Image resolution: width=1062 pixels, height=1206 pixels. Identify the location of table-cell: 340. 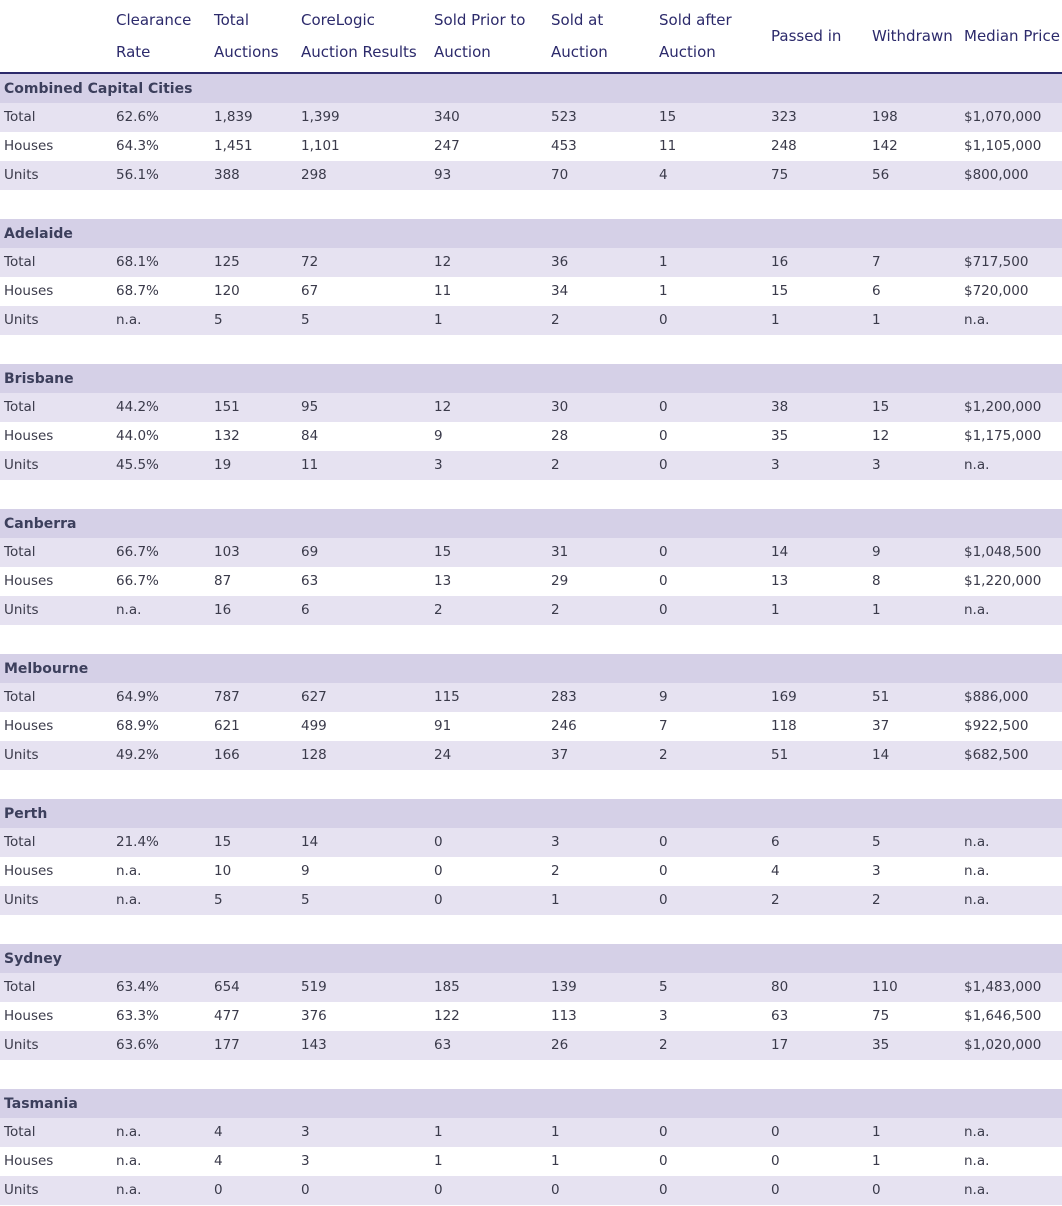
(447, 117).